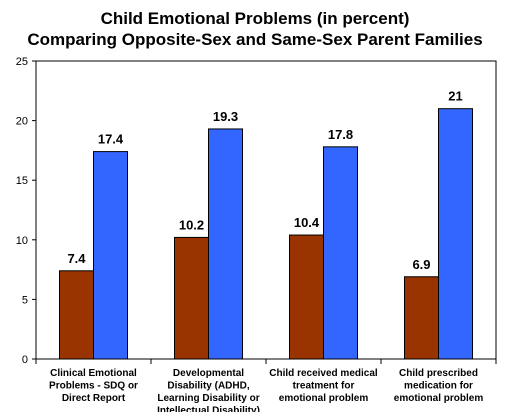 Image resolution: width=510 pixels, height=412 pixels. I want to click on x-axis, so click(266, 361).